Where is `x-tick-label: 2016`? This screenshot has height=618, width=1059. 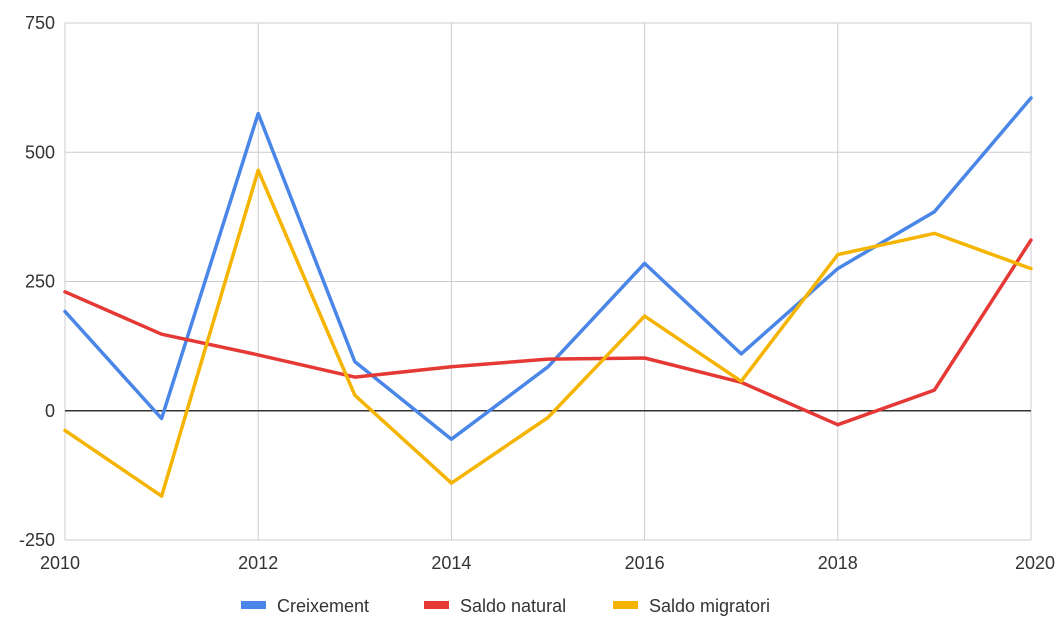
x-tick-label: 2016 is located at coordinates (645, 563).